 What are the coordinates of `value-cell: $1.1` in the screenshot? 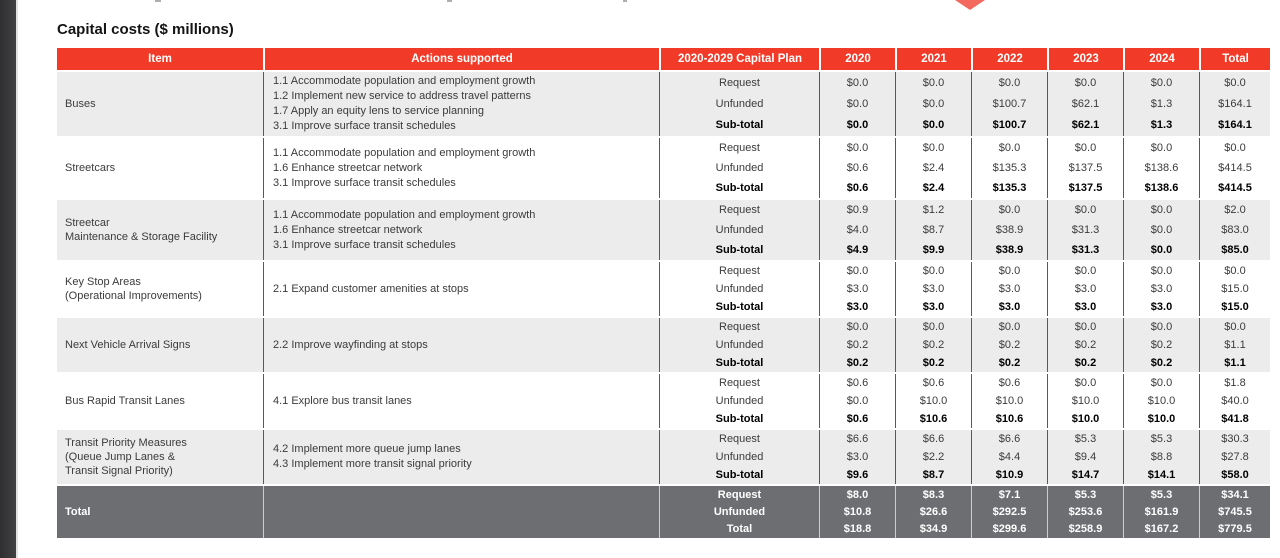 It's located at (1234, 363).